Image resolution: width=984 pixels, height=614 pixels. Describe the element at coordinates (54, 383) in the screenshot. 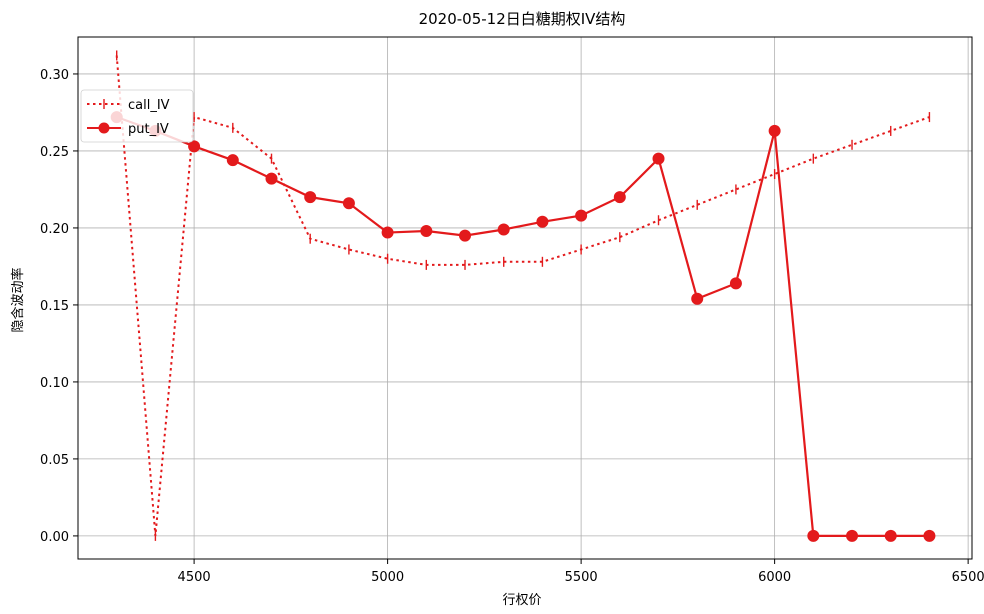

I see `y-tick-label: 0.10` at that location.